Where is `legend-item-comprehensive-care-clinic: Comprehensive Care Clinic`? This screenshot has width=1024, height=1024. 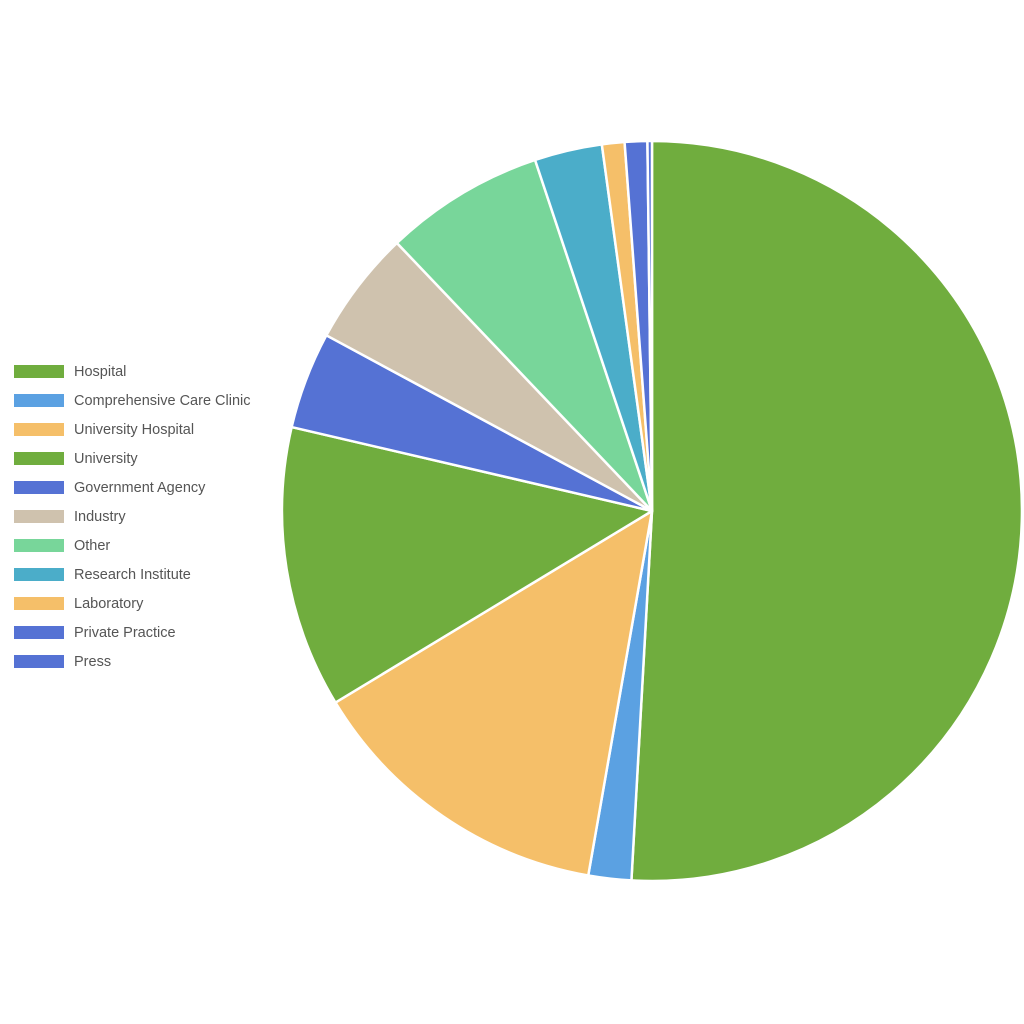
legend-item-comprehensive-care-clinic: Comprehensive Care Clinic is located at coordinates (132, 400).